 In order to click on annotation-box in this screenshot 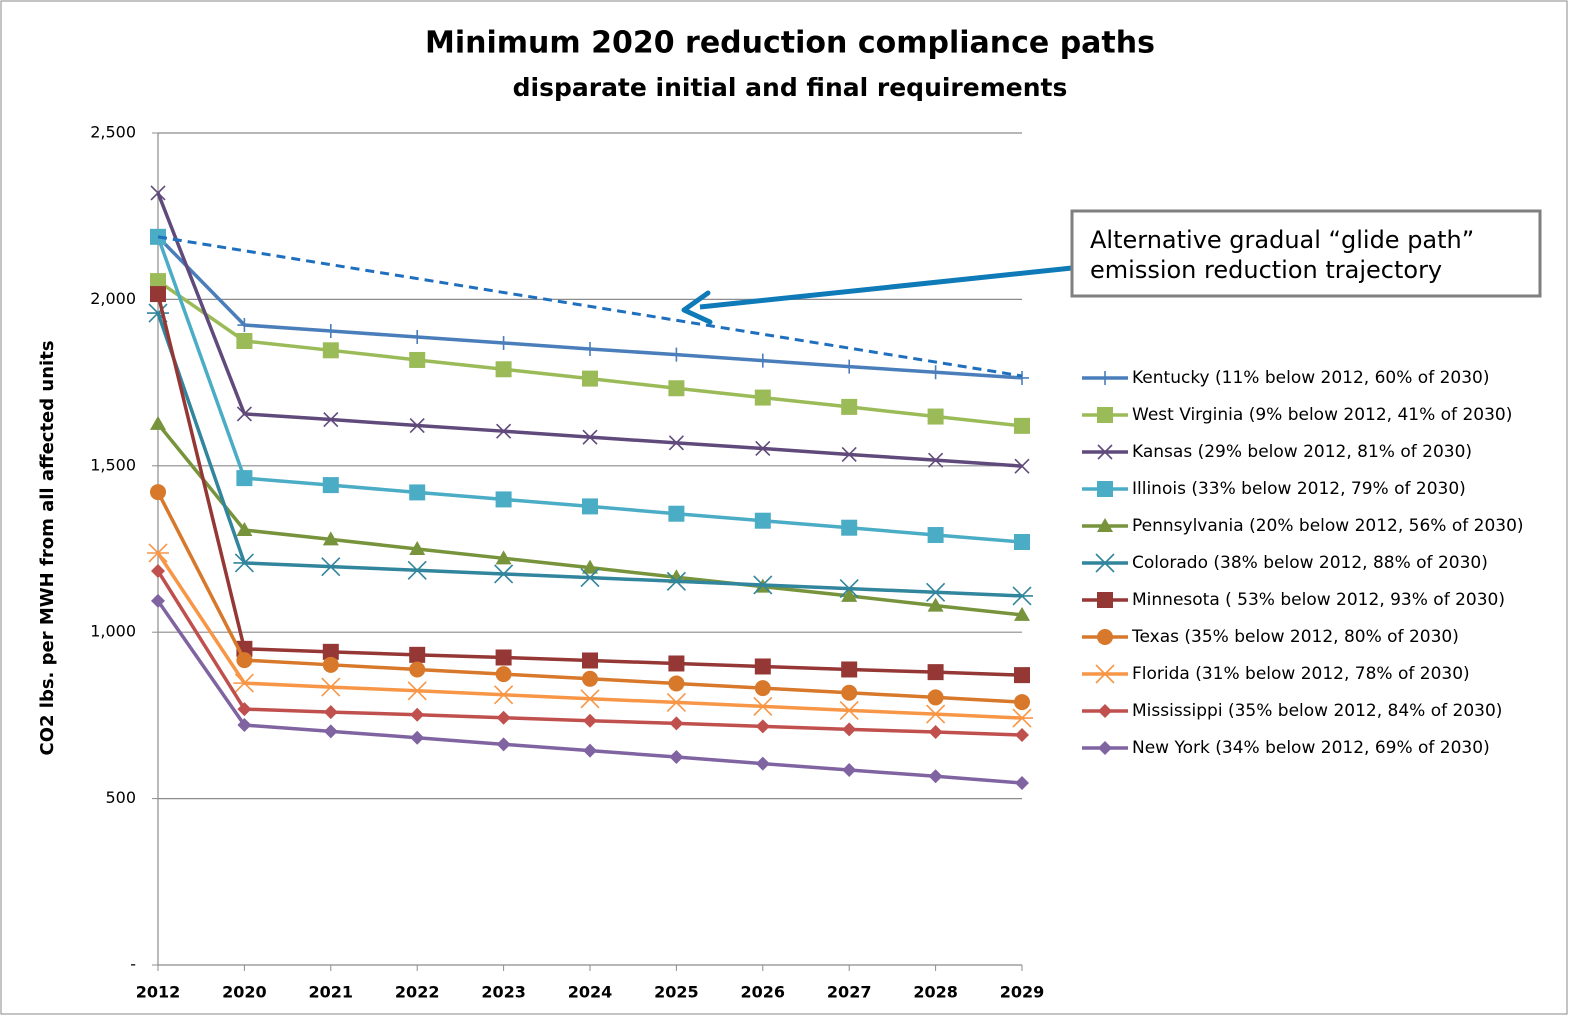, I will do `click(1306, 253)`.